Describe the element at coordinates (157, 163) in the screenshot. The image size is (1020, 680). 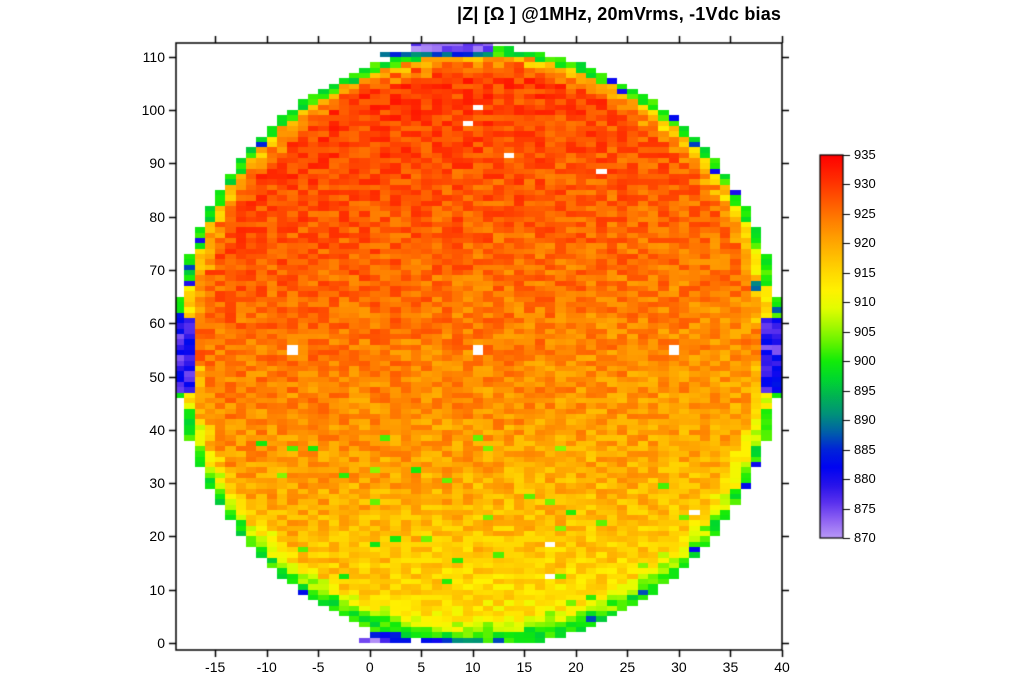
I see `y-tick-label: 90` at that location.